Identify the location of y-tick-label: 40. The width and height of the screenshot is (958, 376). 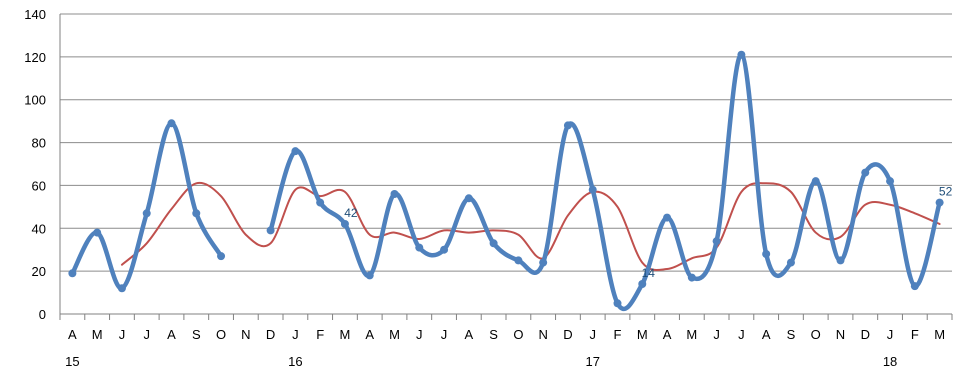
(39, 228).